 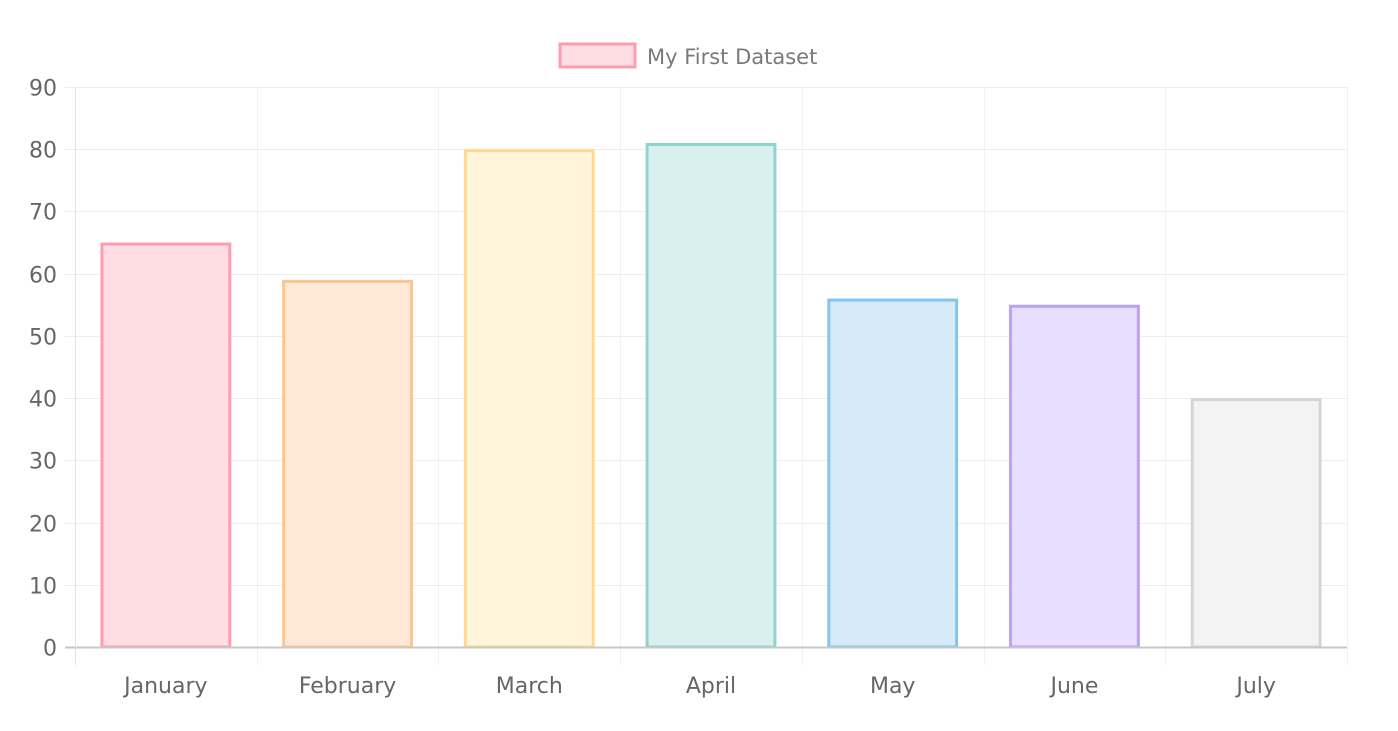 What do you see at coordinates (597, 55) in the screenshot?
I see `legend-swatch` at bounding box center [597, 55].